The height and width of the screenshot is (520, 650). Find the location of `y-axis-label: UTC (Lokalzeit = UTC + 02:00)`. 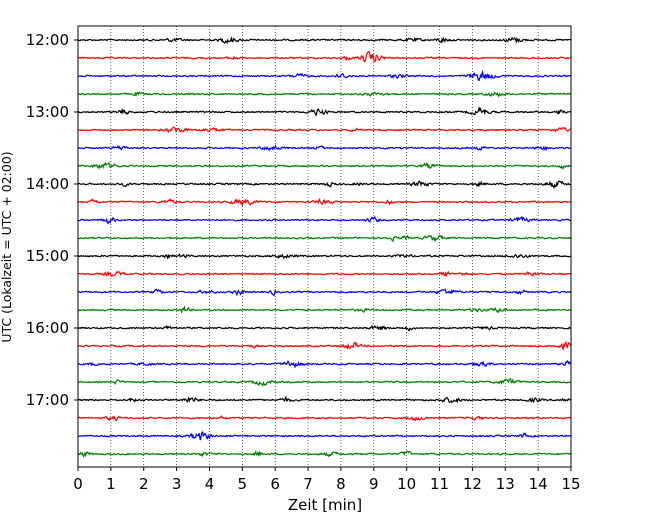

y-axis-label: UTC (Lokalzeit = UTC + 02:00) is located at coordinates (7, 246).